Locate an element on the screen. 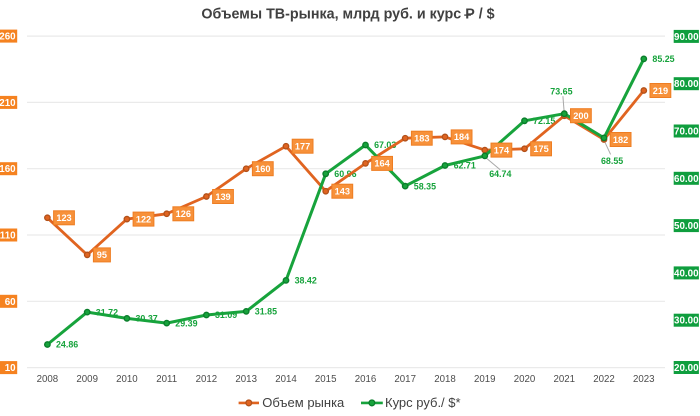 Image resolution: width=700 pixels, height=416 pixels. svg-text: 58.35 is located at coordinates (425, 186).